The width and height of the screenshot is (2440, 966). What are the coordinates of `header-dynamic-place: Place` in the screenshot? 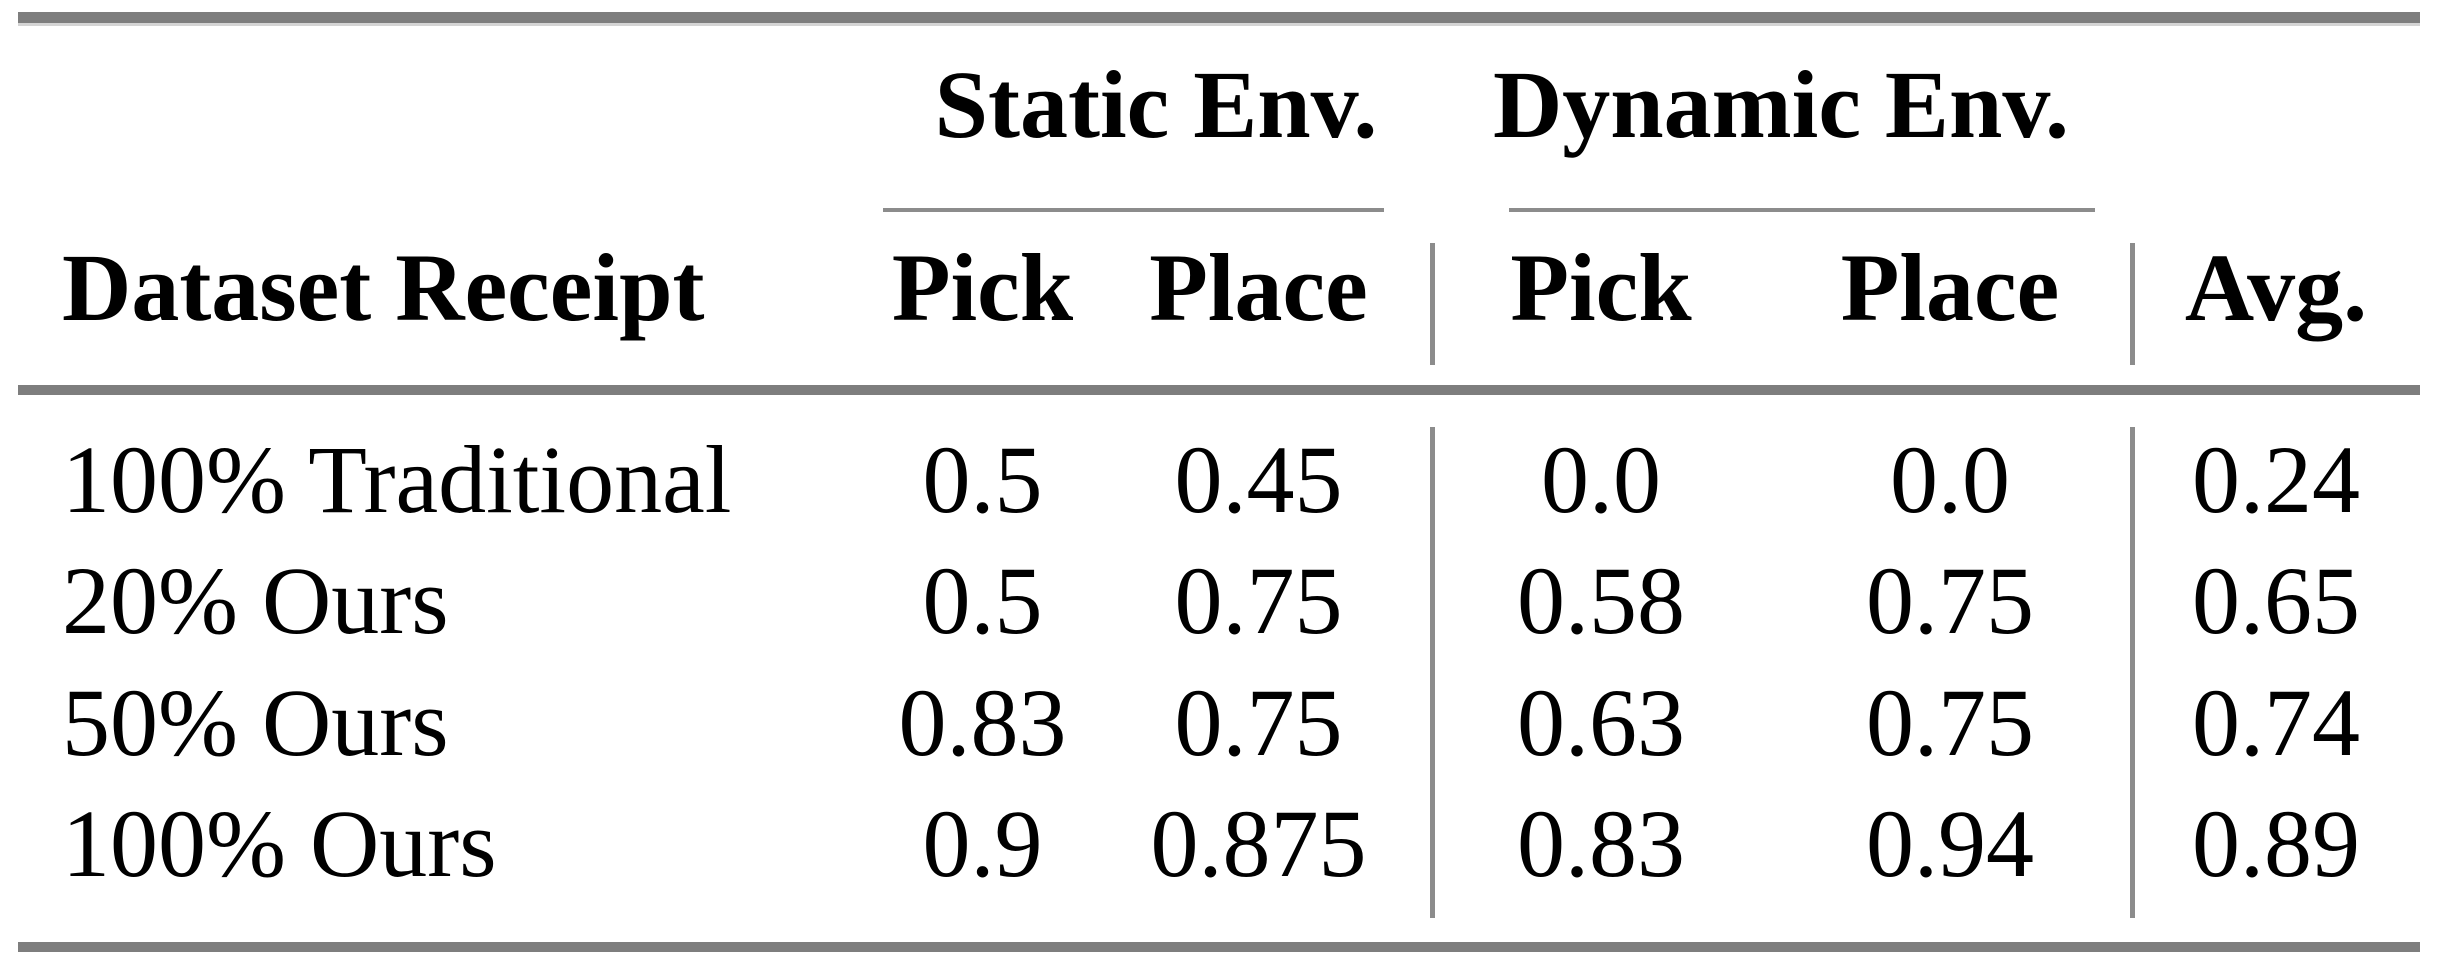 It's located at (1950, 287).